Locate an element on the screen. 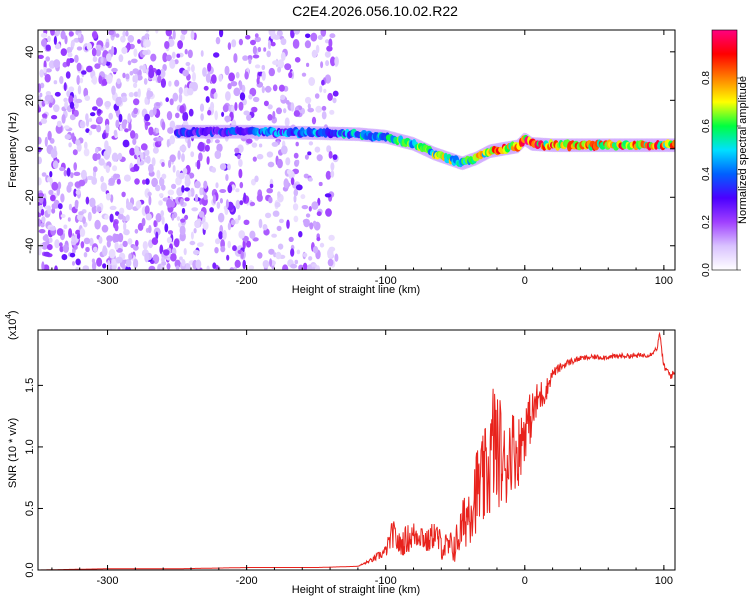 The image size is (750, 600). x-tick-label: -200 is located at coordinates (247, 581).